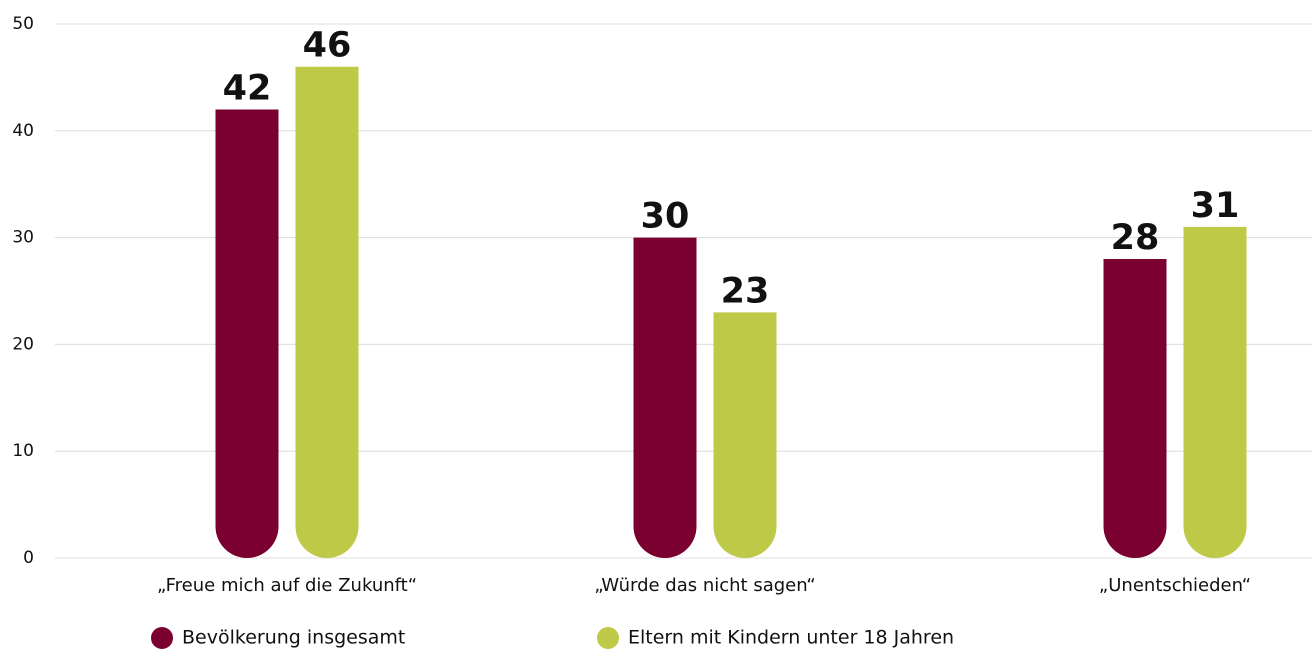 Image resolution: width=1312 pixels, height=655 pixels. Describe the element at coordinates (23, 451) in the screenshot. I see `y-tick-label: 10` at that location.